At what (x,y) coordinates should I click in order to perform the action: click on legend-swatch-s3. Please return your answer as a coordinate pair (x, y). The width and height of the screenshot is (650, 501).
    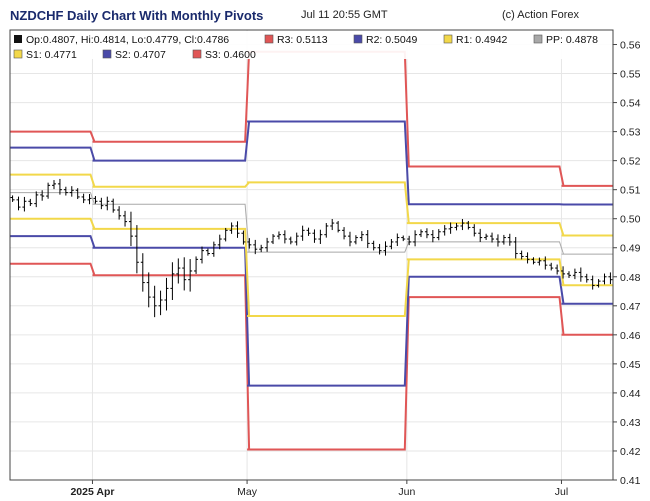
    Looking at the image, I should click on (197, 54).